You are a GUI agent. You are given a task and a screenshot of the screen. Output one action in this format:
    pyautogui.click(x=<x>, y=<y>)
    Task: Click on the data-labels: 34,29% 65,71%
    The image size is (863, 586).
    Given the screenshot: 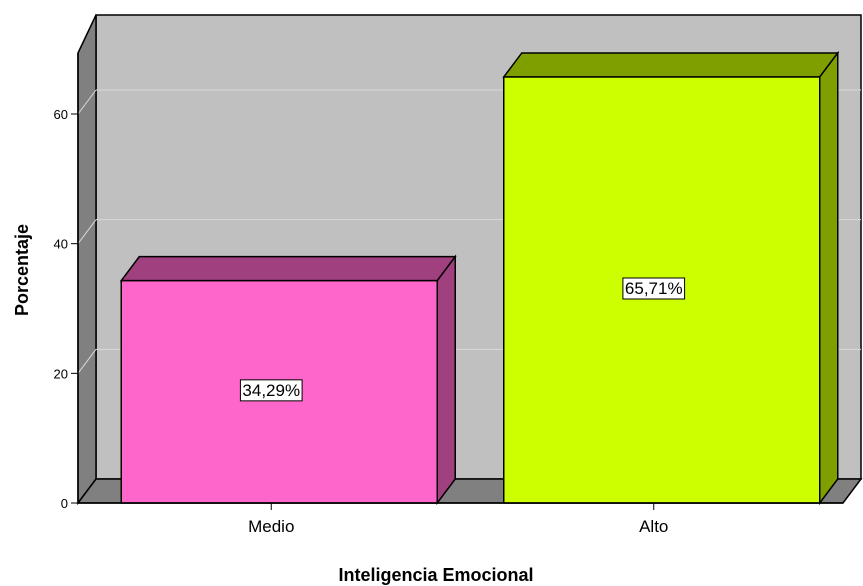 What is the action you would take?
    pyautogui.click(x=462, y=339)
    